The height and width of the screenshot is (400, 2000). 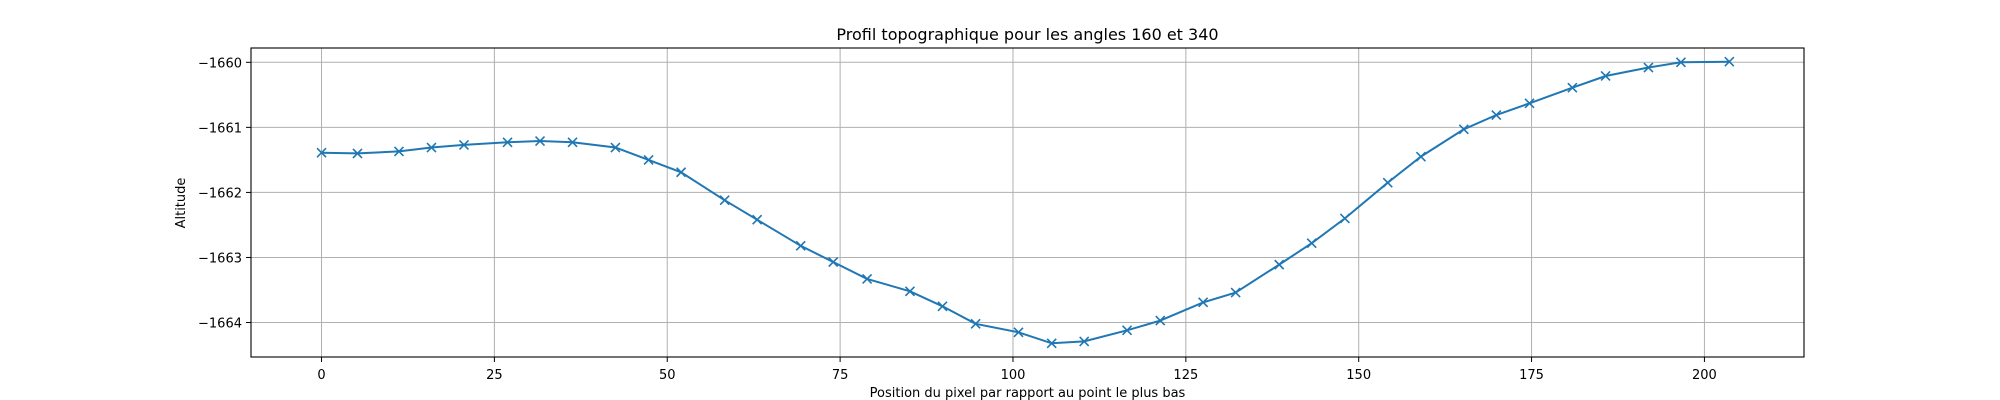 I want to click on y-axis-label: Altitude, so click(x=181, y=203).